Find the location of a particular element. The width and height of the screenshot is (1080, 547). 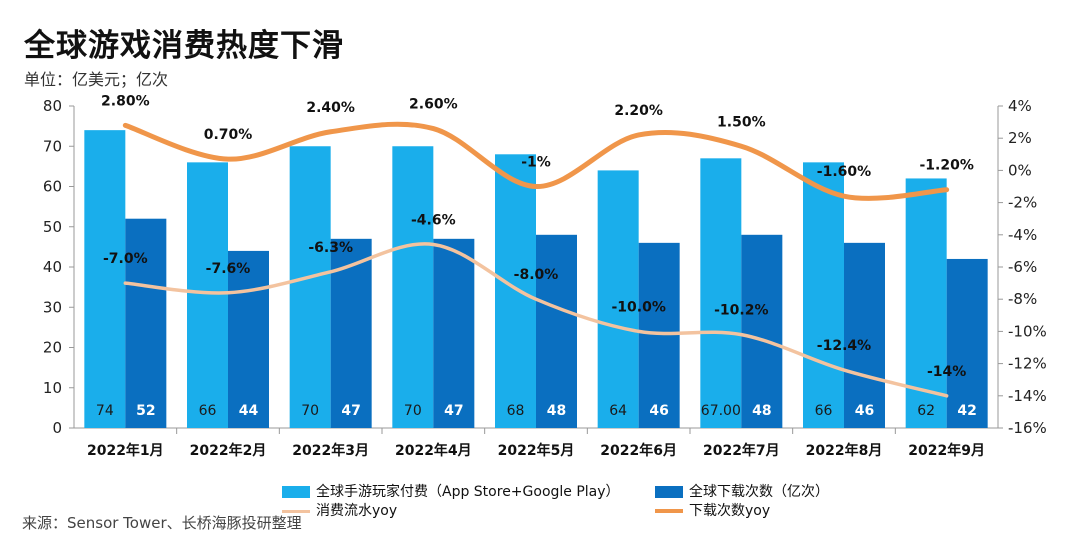

point-label-download-yoy: -1% is located at coordinates (536, 163).